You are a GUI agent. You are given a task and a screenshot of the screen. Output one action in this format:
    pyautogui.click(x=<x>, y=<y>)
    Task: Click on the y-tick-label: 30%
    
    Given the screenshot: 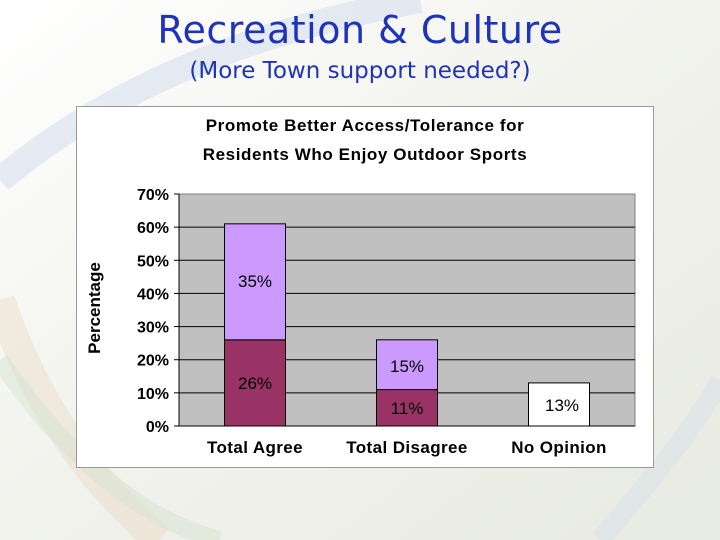 What is the action you would take?
    pyautogui.click(x=153, y=328)
    